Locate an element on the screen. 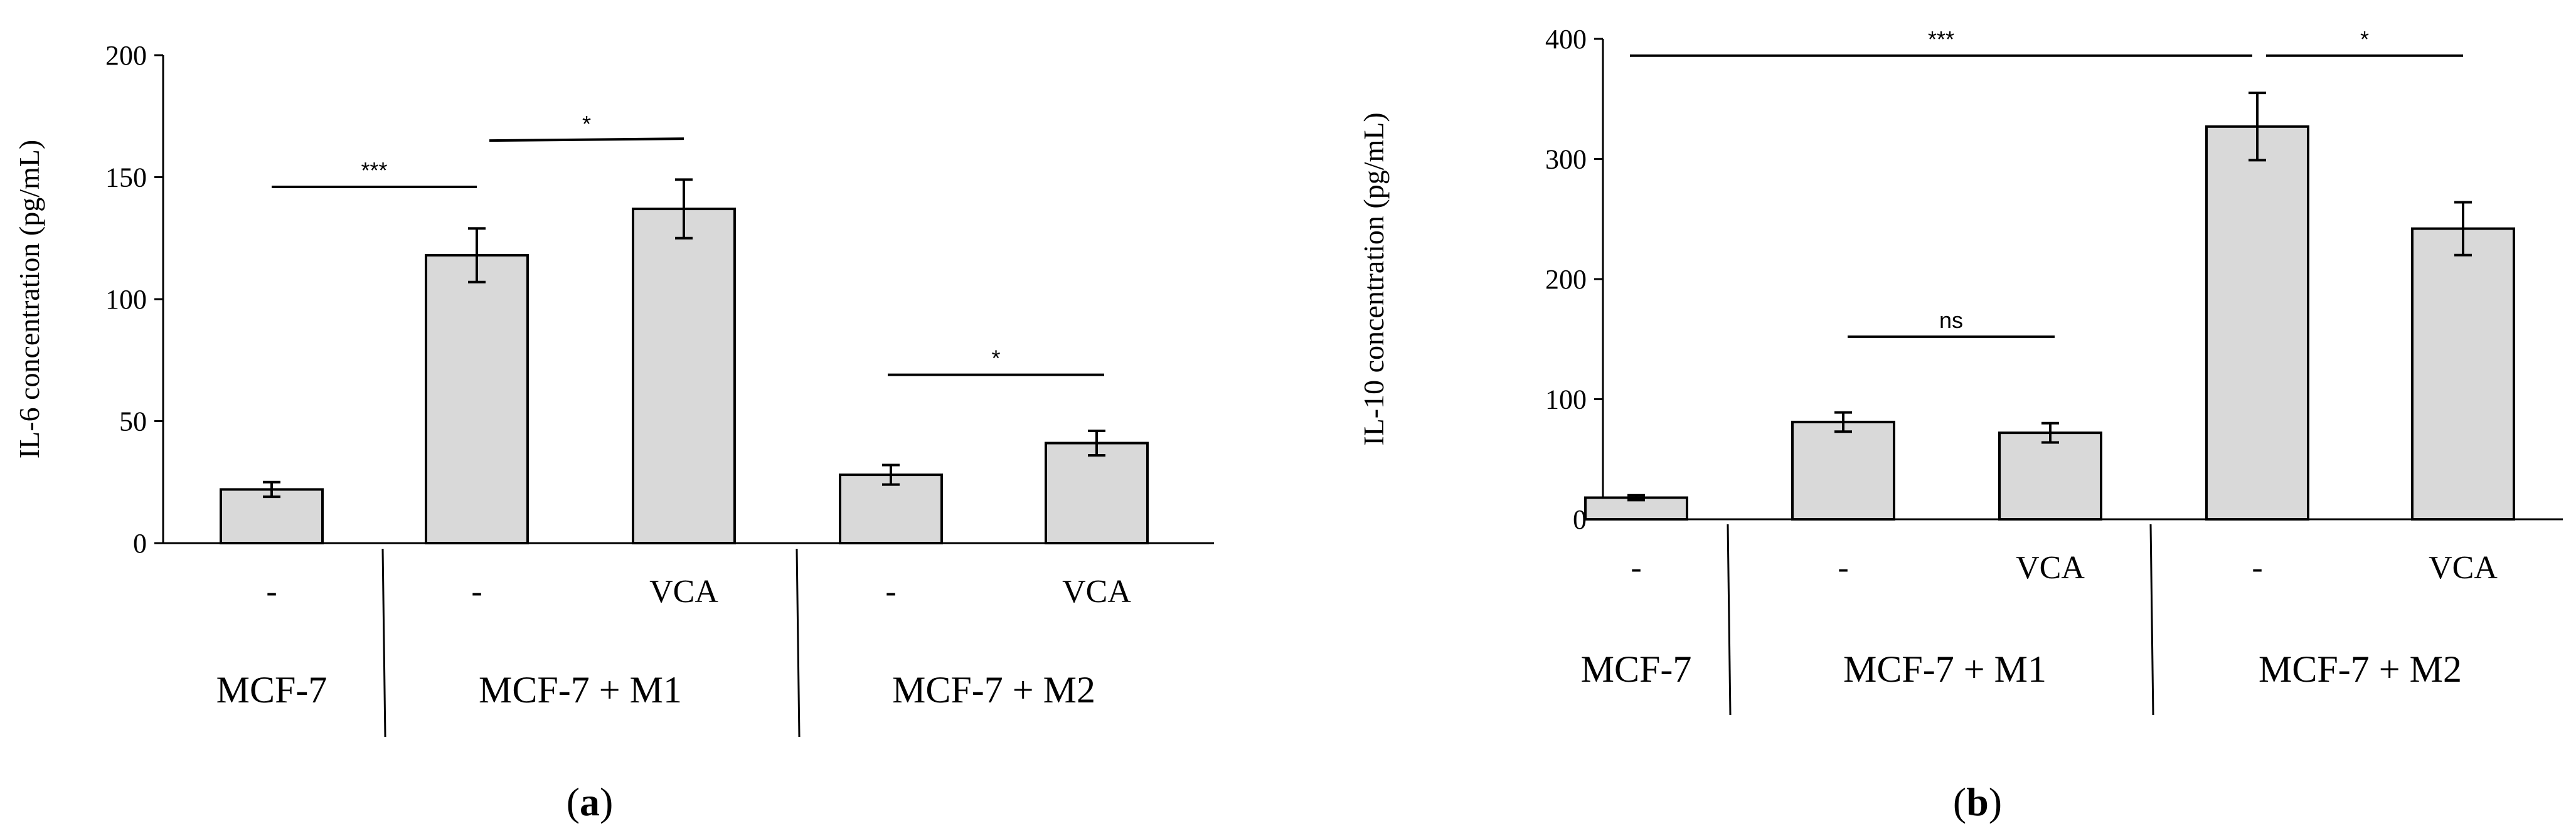 The image size is (2576, 836). panel-a-y-tick-label: 100 is located at coordinates (126, 299).